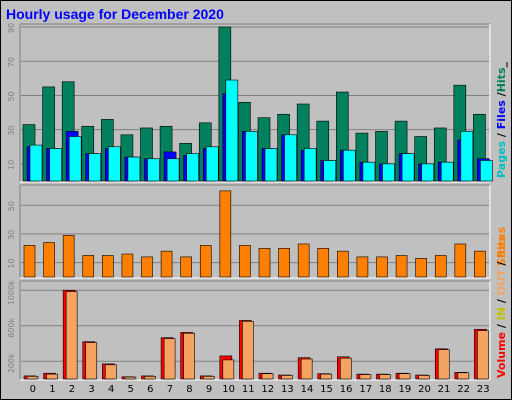  What do you see at coordinates (267, 389) in the screenshot?
I see `hour-label: 12` at bounding box center [267, 389].